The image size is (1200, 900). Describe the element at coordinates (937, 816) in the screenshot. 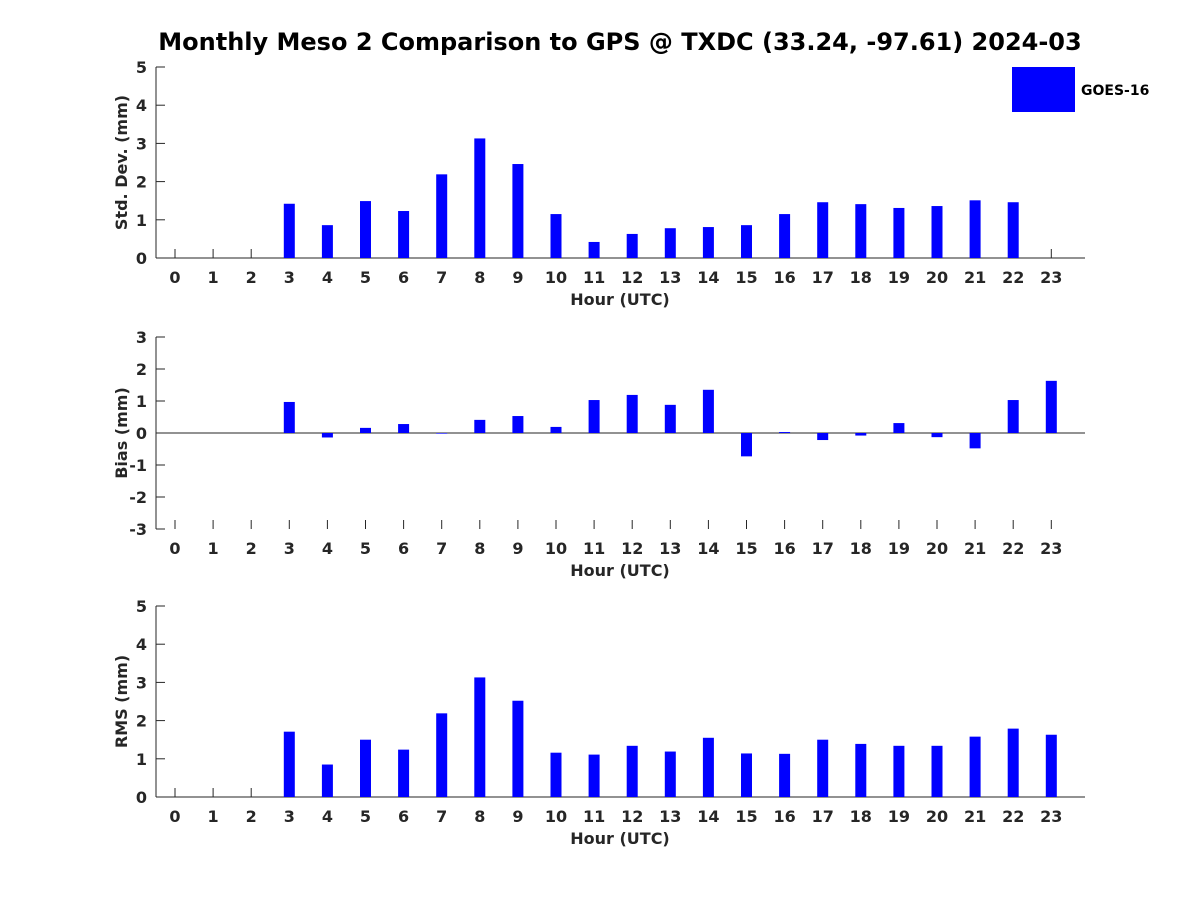

I see `rms-x-tick-label: 20` at that location.